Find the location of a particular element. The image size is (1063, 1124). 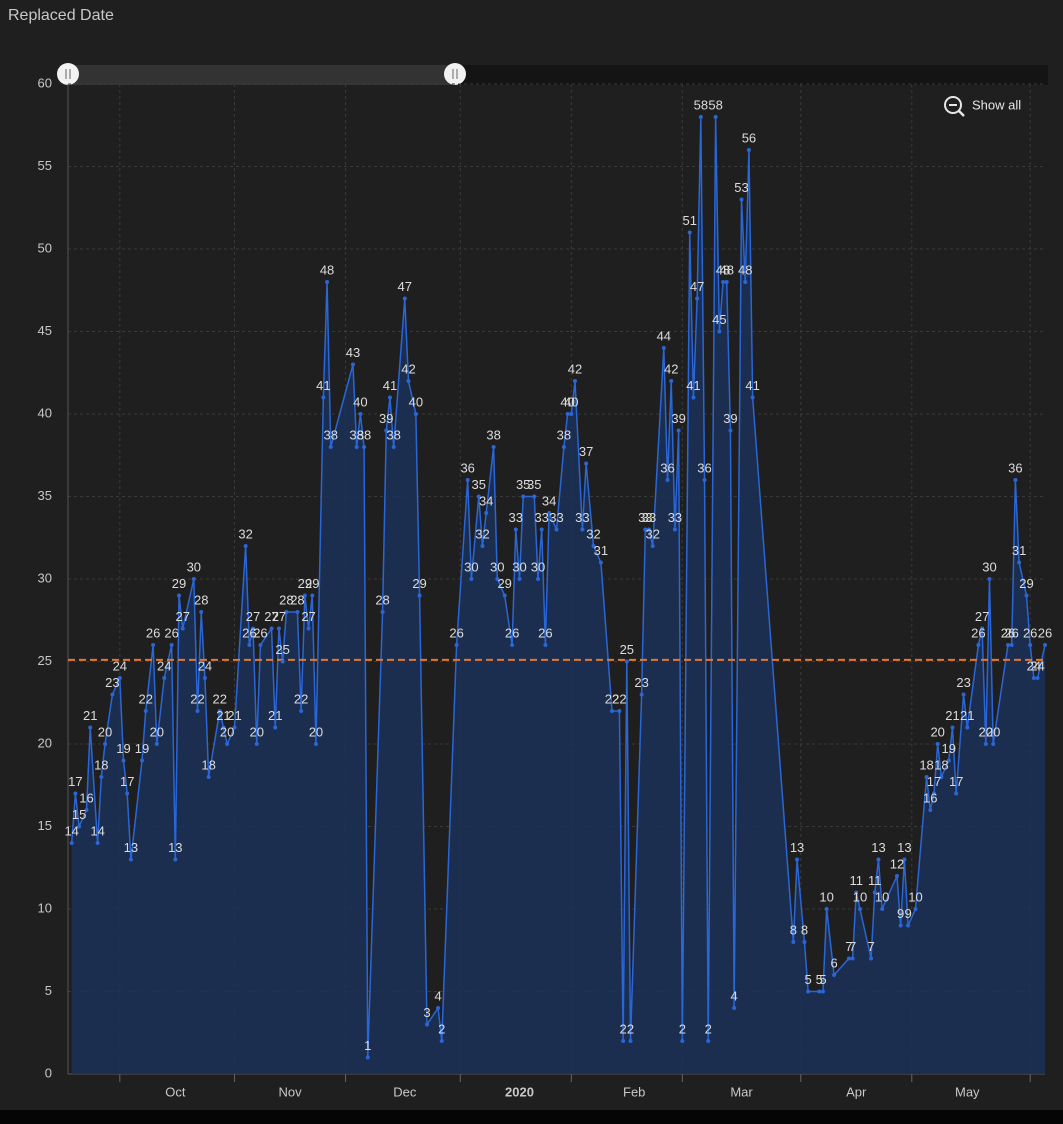

data-label: 24 is located at coordinates (164, 665).